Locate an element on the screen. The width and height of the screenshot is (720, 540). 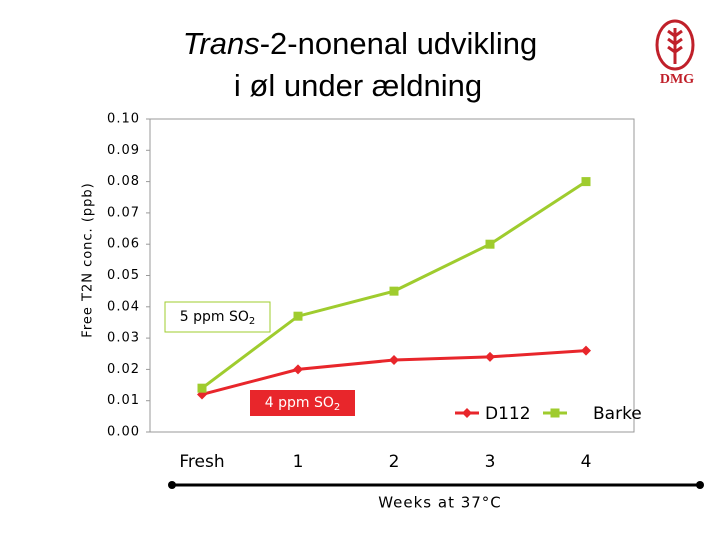
y-tick-label: 0.08 is located at coordinates (123, 181).